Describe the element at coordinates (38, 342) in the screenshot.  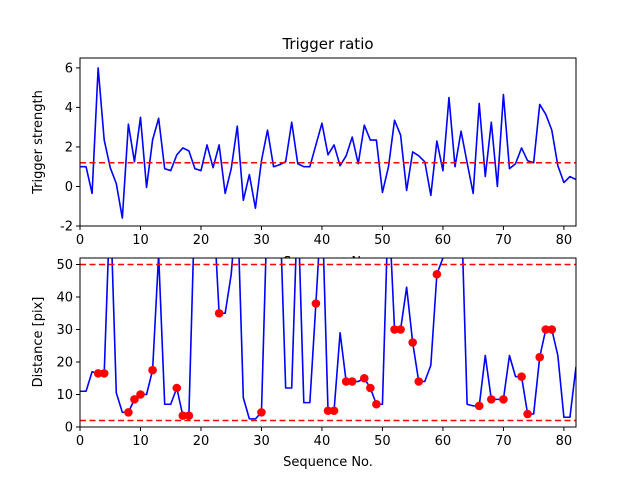
I see `y-axis-label: Distance [pix]` at that location.